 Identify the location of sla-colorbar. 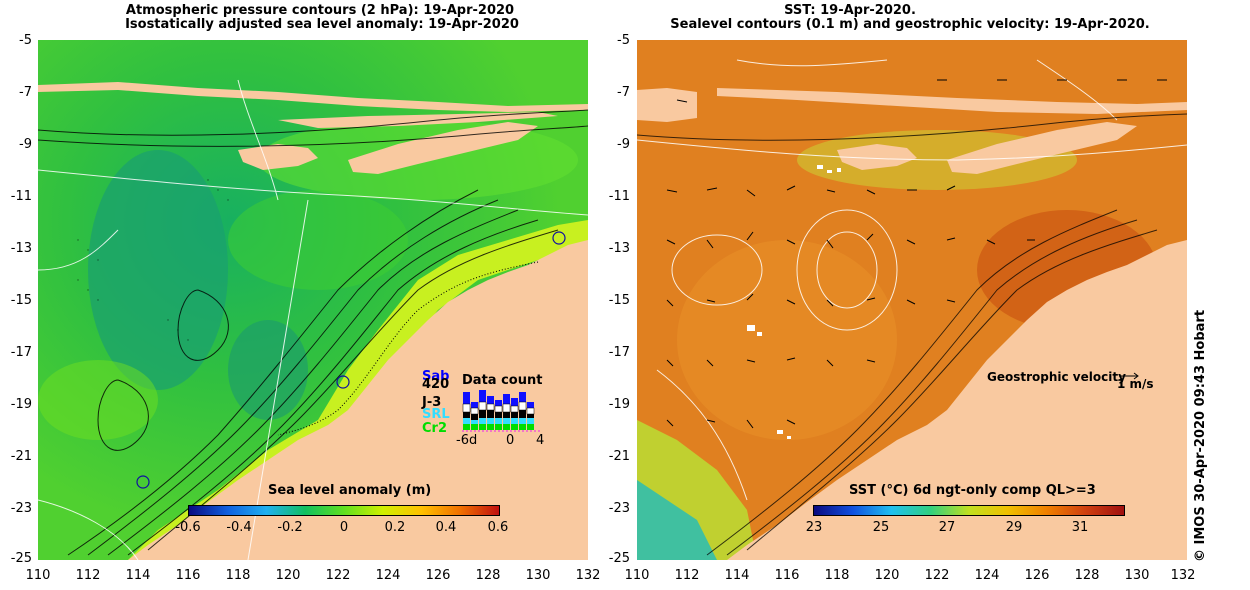
(344, 510).